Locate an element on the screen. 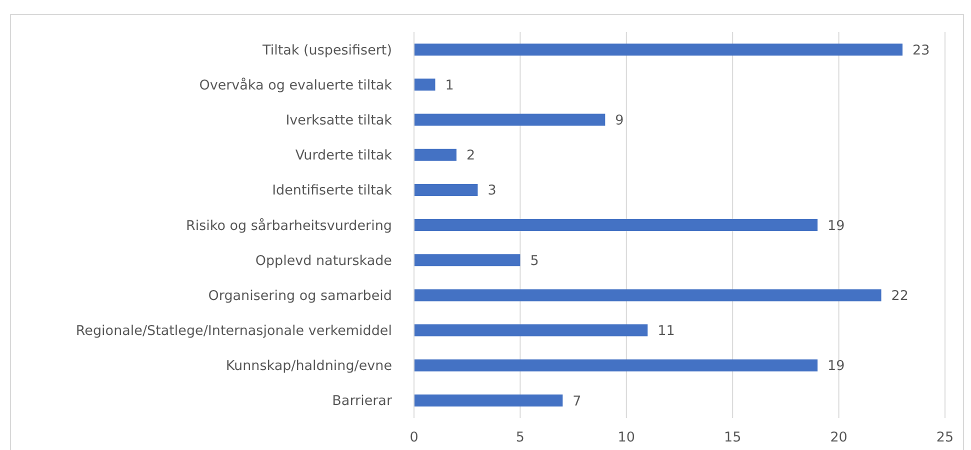 The image size is (971, 450). data-label: 11 is located at coordinates (666, 331).